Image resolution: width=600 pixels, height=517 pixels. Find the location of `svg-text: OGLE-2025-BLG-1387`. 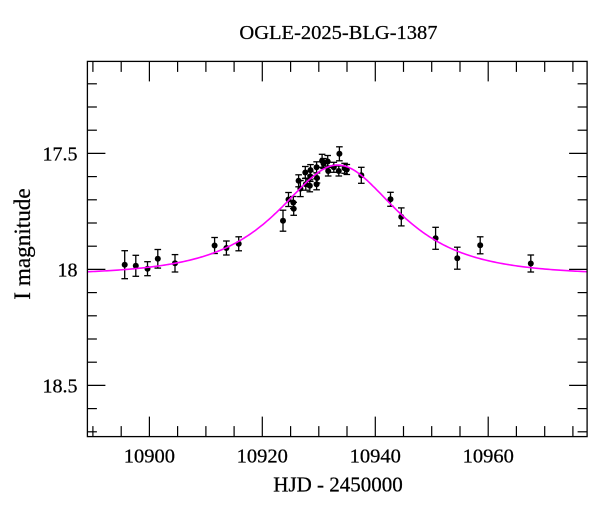

svg-text: OGLE-2025-BLG-1387 is located at coordinates (338, 33).